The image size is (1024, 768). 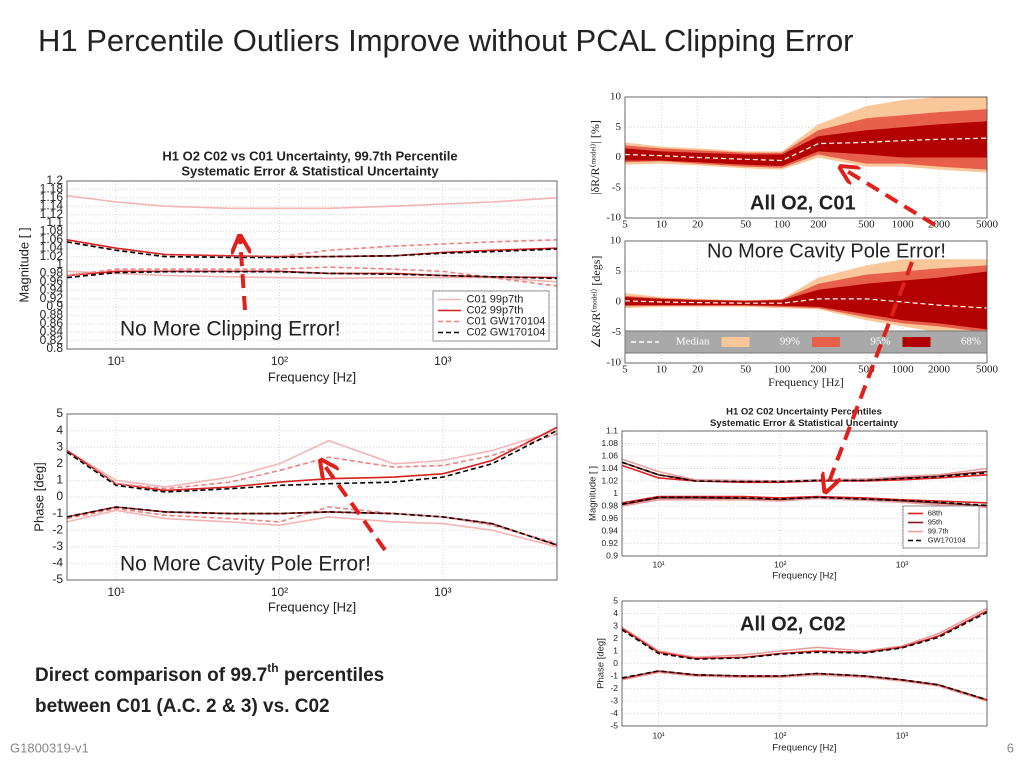 What do you see at coordinates (693, 342) in the screenshot?
I see `legend-label: Median` at bounding box center [693, 342].